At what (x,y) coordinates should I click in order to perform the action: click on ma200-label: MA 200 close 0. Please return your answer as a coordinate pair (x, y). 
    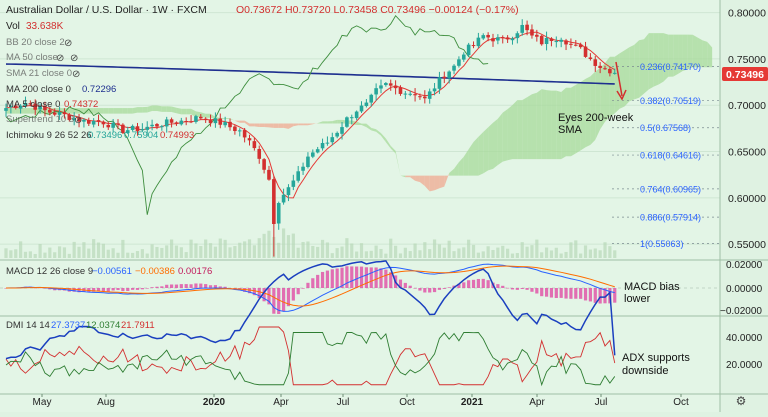
    Looking at the image, I should click on (38, 89).